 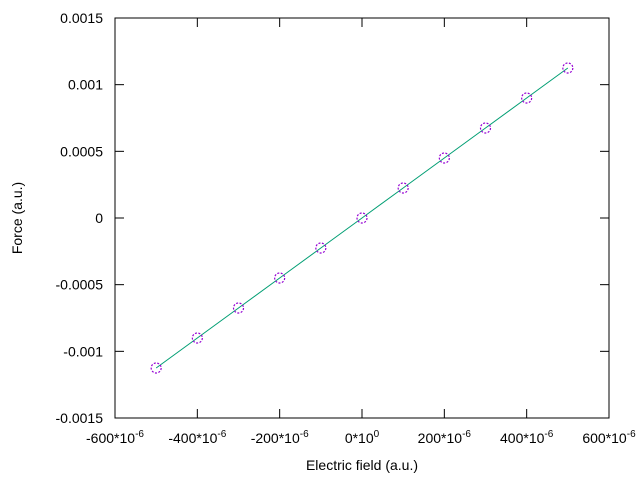 I want to click on x-tick-label: 600*10-6, so click(x=609, y=437).